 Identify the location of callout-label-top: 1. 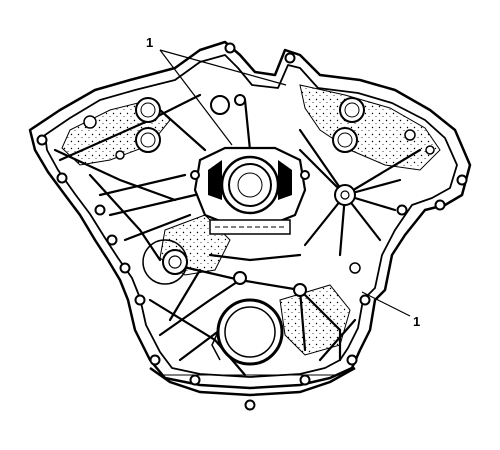
(149, 42).